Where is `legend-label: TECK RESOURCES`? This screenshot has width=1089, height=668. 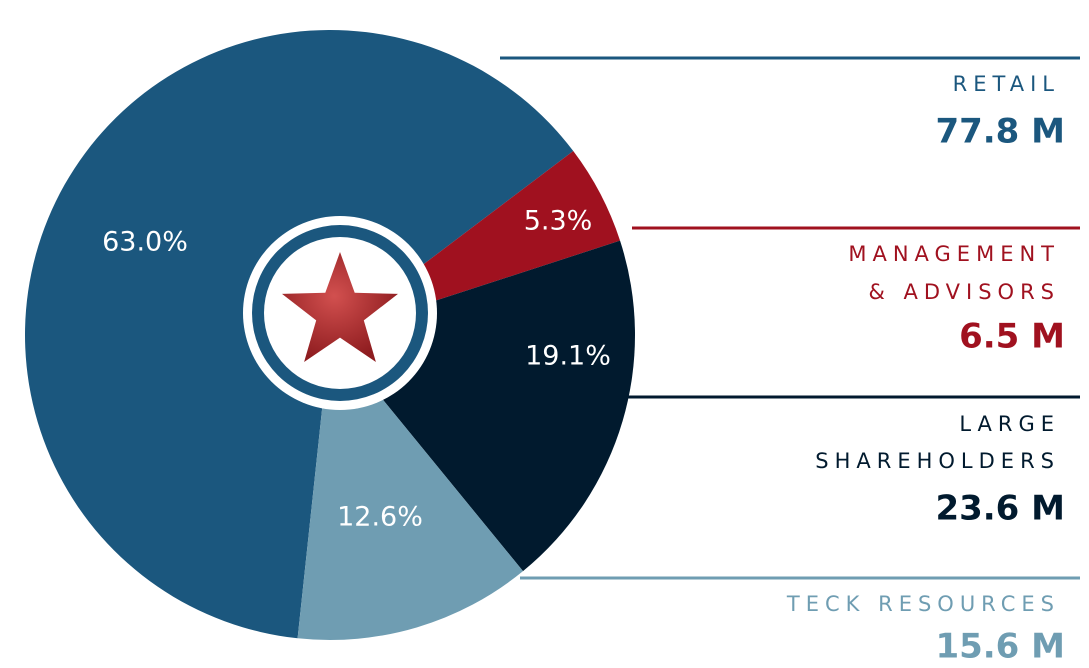
legend-label: TECK RESOURCES is located at coordinates (923, 604).